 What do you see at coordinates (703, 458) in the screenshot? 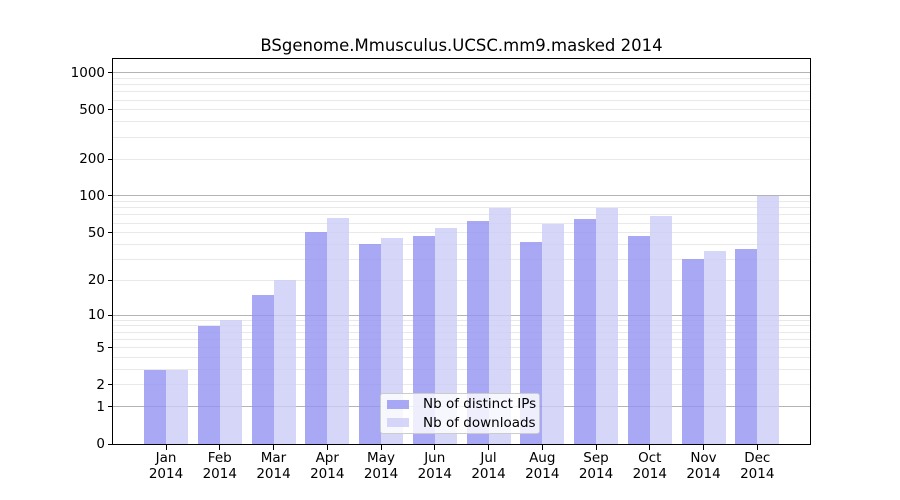
I see `x-tick-month: Nov` at bounding box center [703, 458].